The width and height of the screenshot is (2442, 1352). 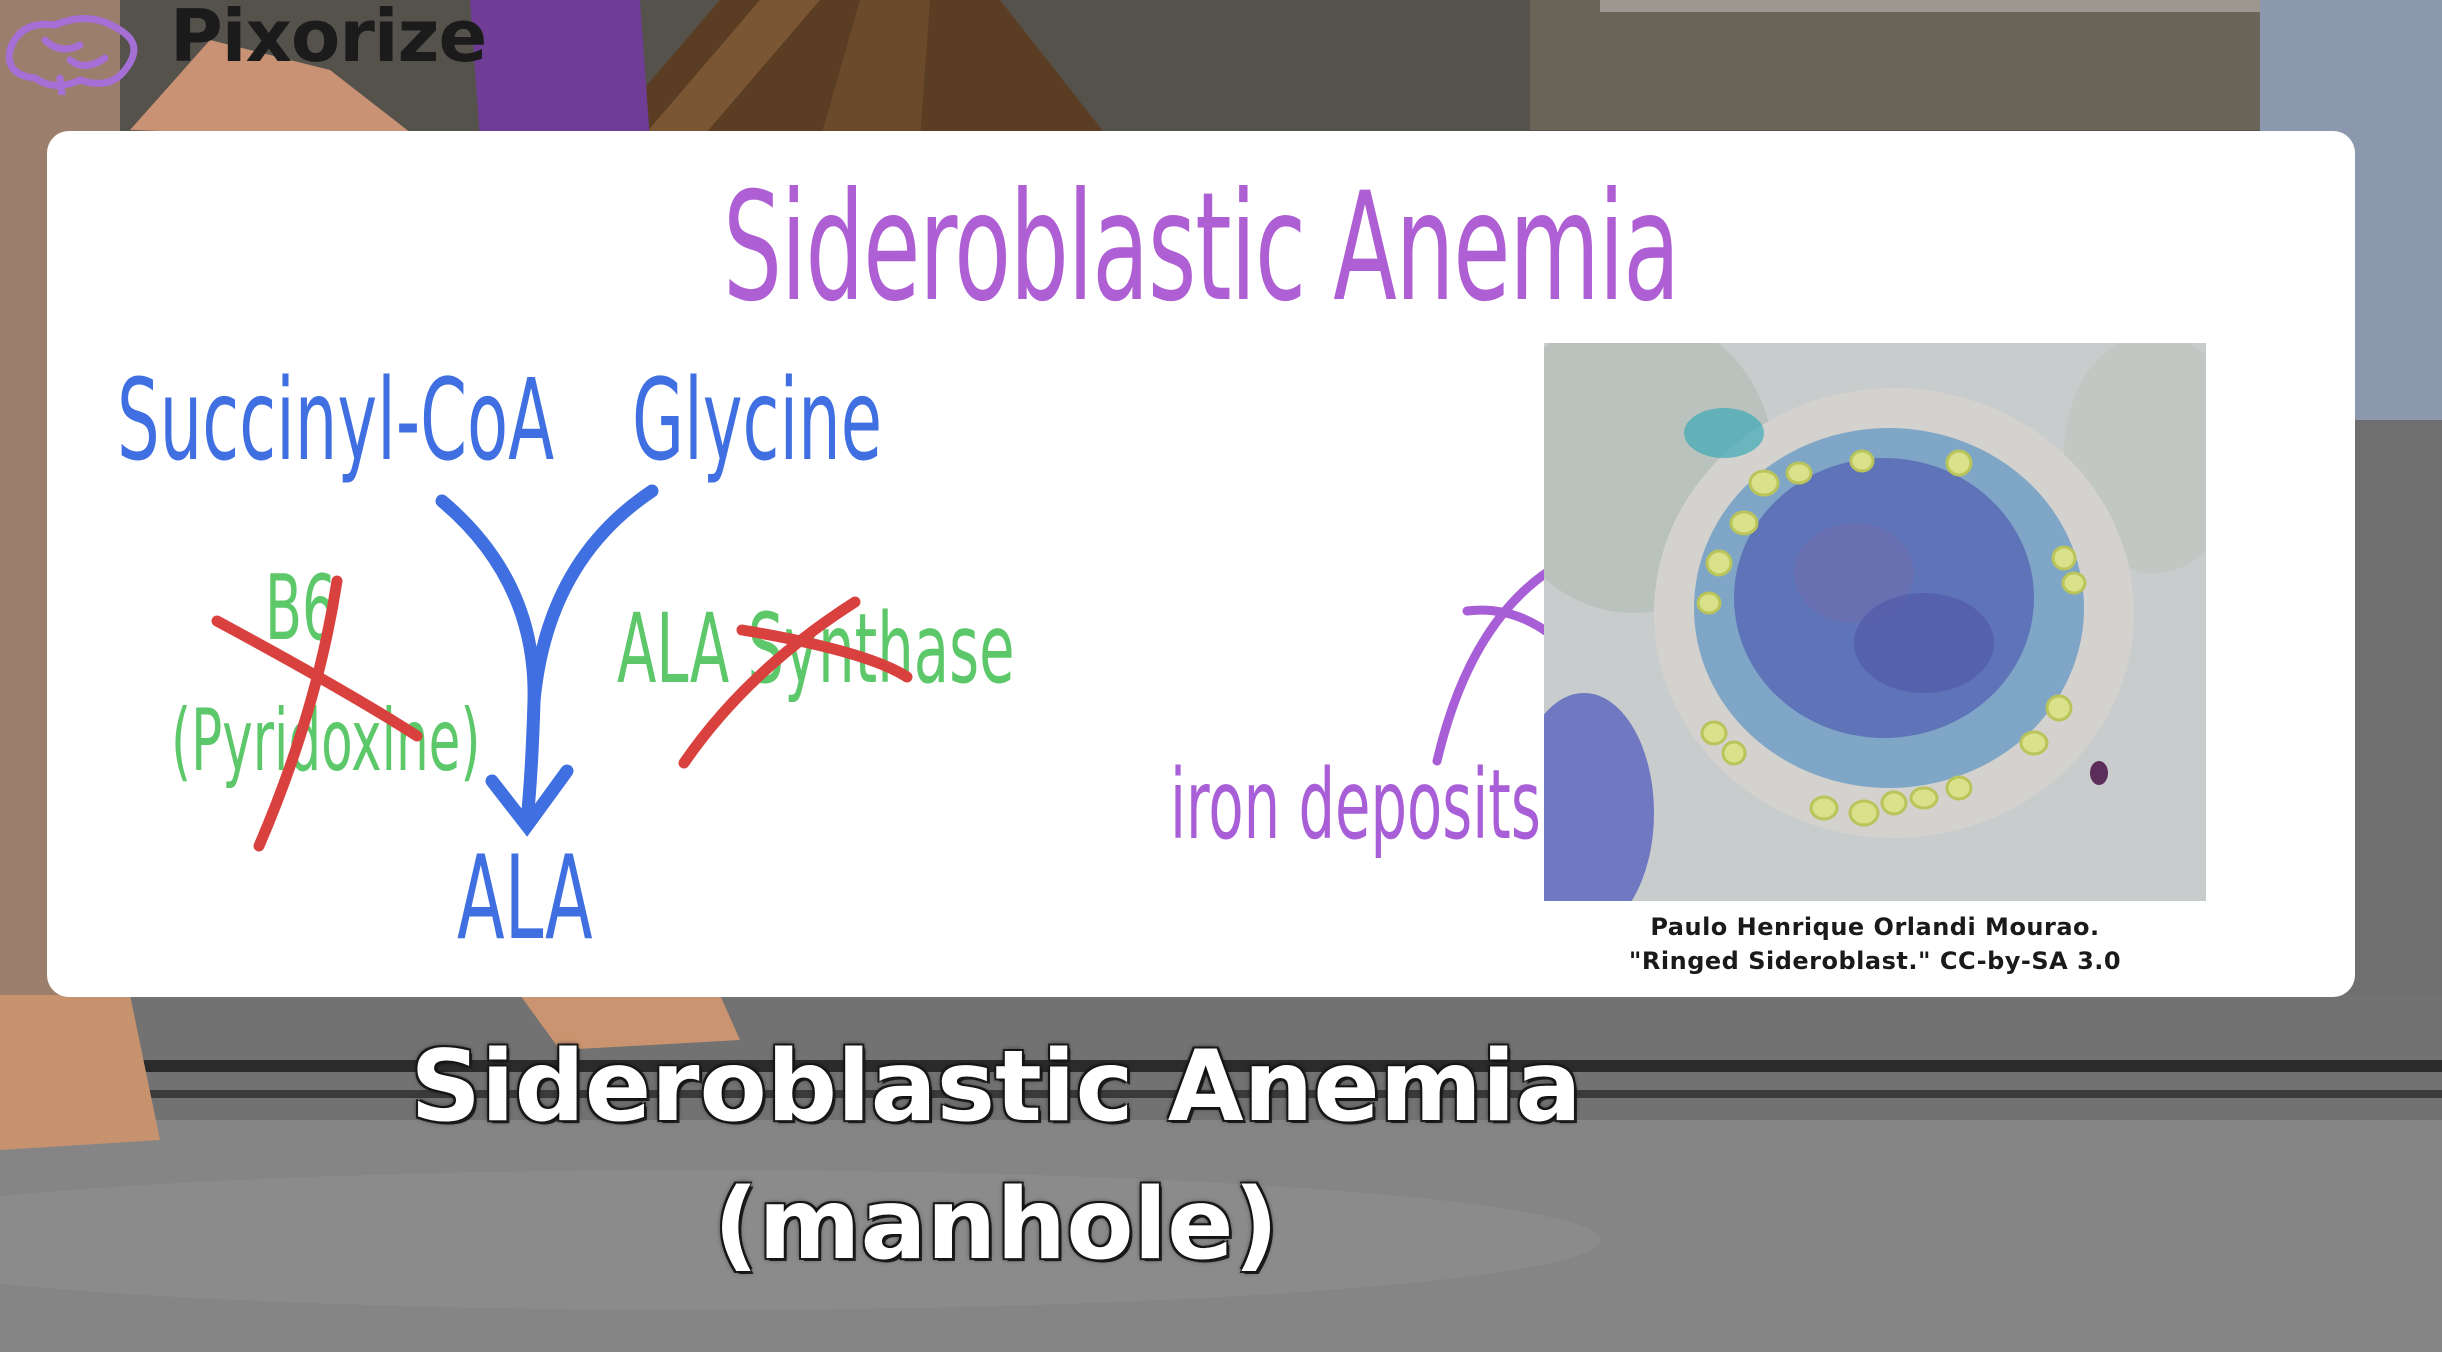 I want to click on ringed-sideroblast-image, so click(x=1875, y=622).